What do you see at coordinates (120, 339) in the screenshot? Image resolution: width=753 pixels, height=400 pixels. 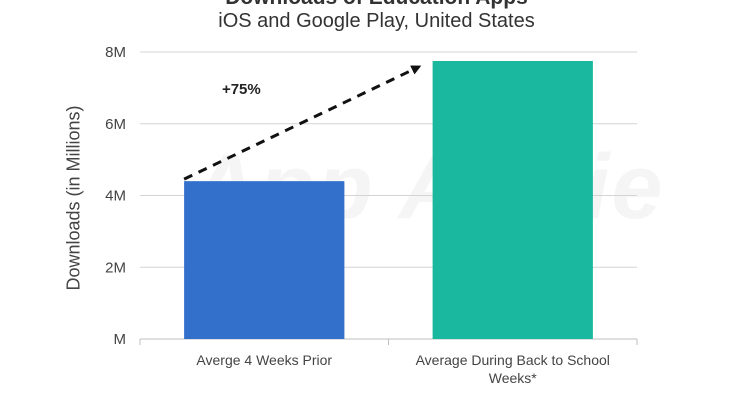 I see `y-tick-label: M` at bounding box center [120, 339].